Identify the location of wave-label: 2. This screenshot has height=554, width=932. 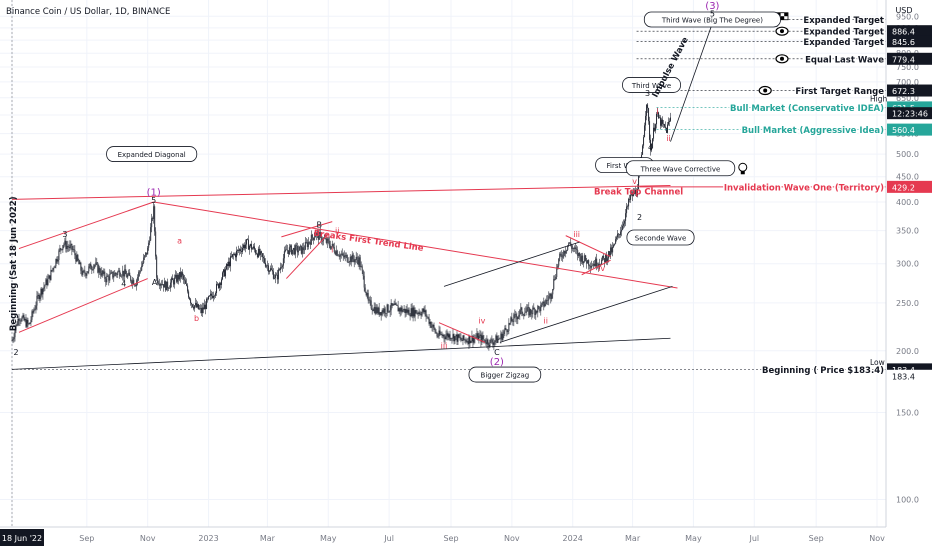
(639, 217).